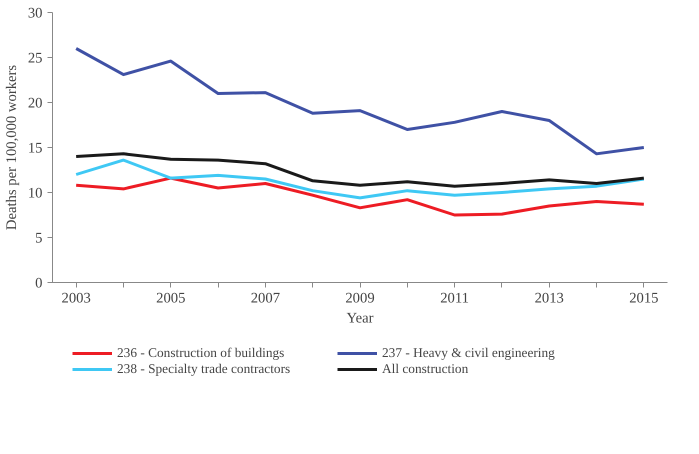 Image resolution: width=699 pixels, height=454 pixels. I want to click on x-tick-label: 2005, so click(171, 298).